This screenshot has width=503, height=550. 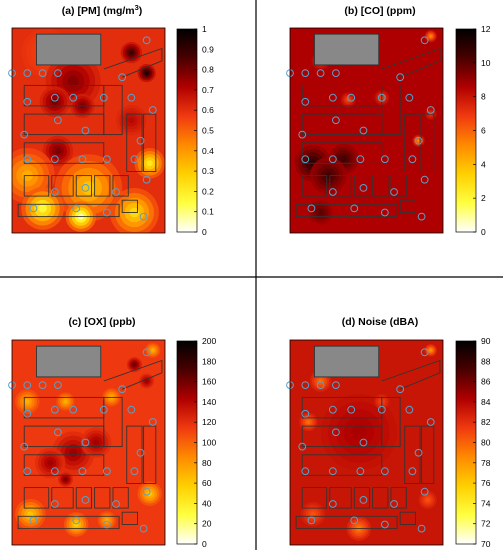 What do you see at coordinates (486, 63) in the screenshot?
I see `colorbar-tick-label: 10` at bounding box center [486, 63].